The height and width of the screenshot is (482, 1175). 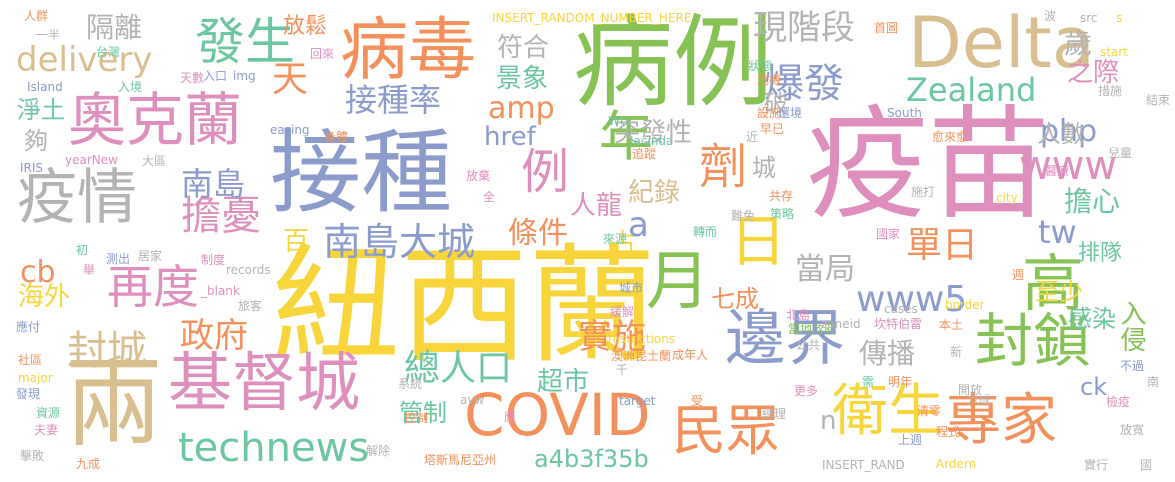 I want to click on cloud-word: 上週, so click(x=910, y=440).